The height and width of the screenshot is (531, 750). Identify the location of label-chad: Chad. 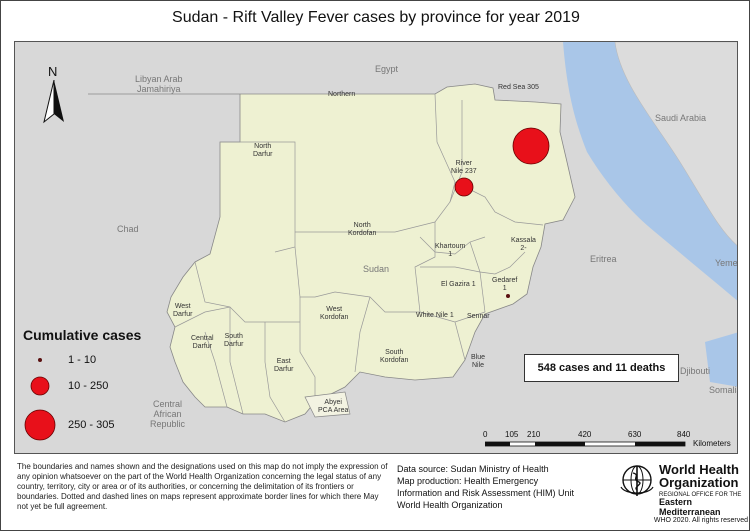
(128, 229).